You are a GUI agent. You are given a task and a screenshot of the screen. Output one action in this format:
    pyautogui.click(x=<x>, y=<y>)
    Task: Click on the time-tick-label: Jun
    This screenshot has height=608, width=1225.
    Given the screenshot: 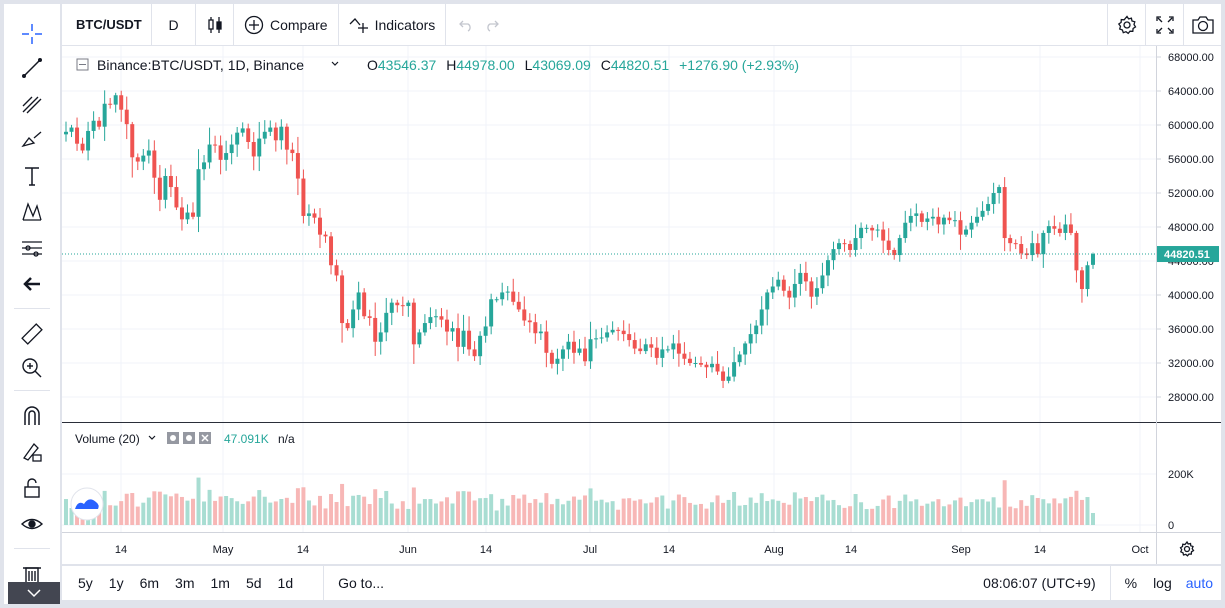 What is the action you would take?
    pyautogui.click(x=408, y=550)
    